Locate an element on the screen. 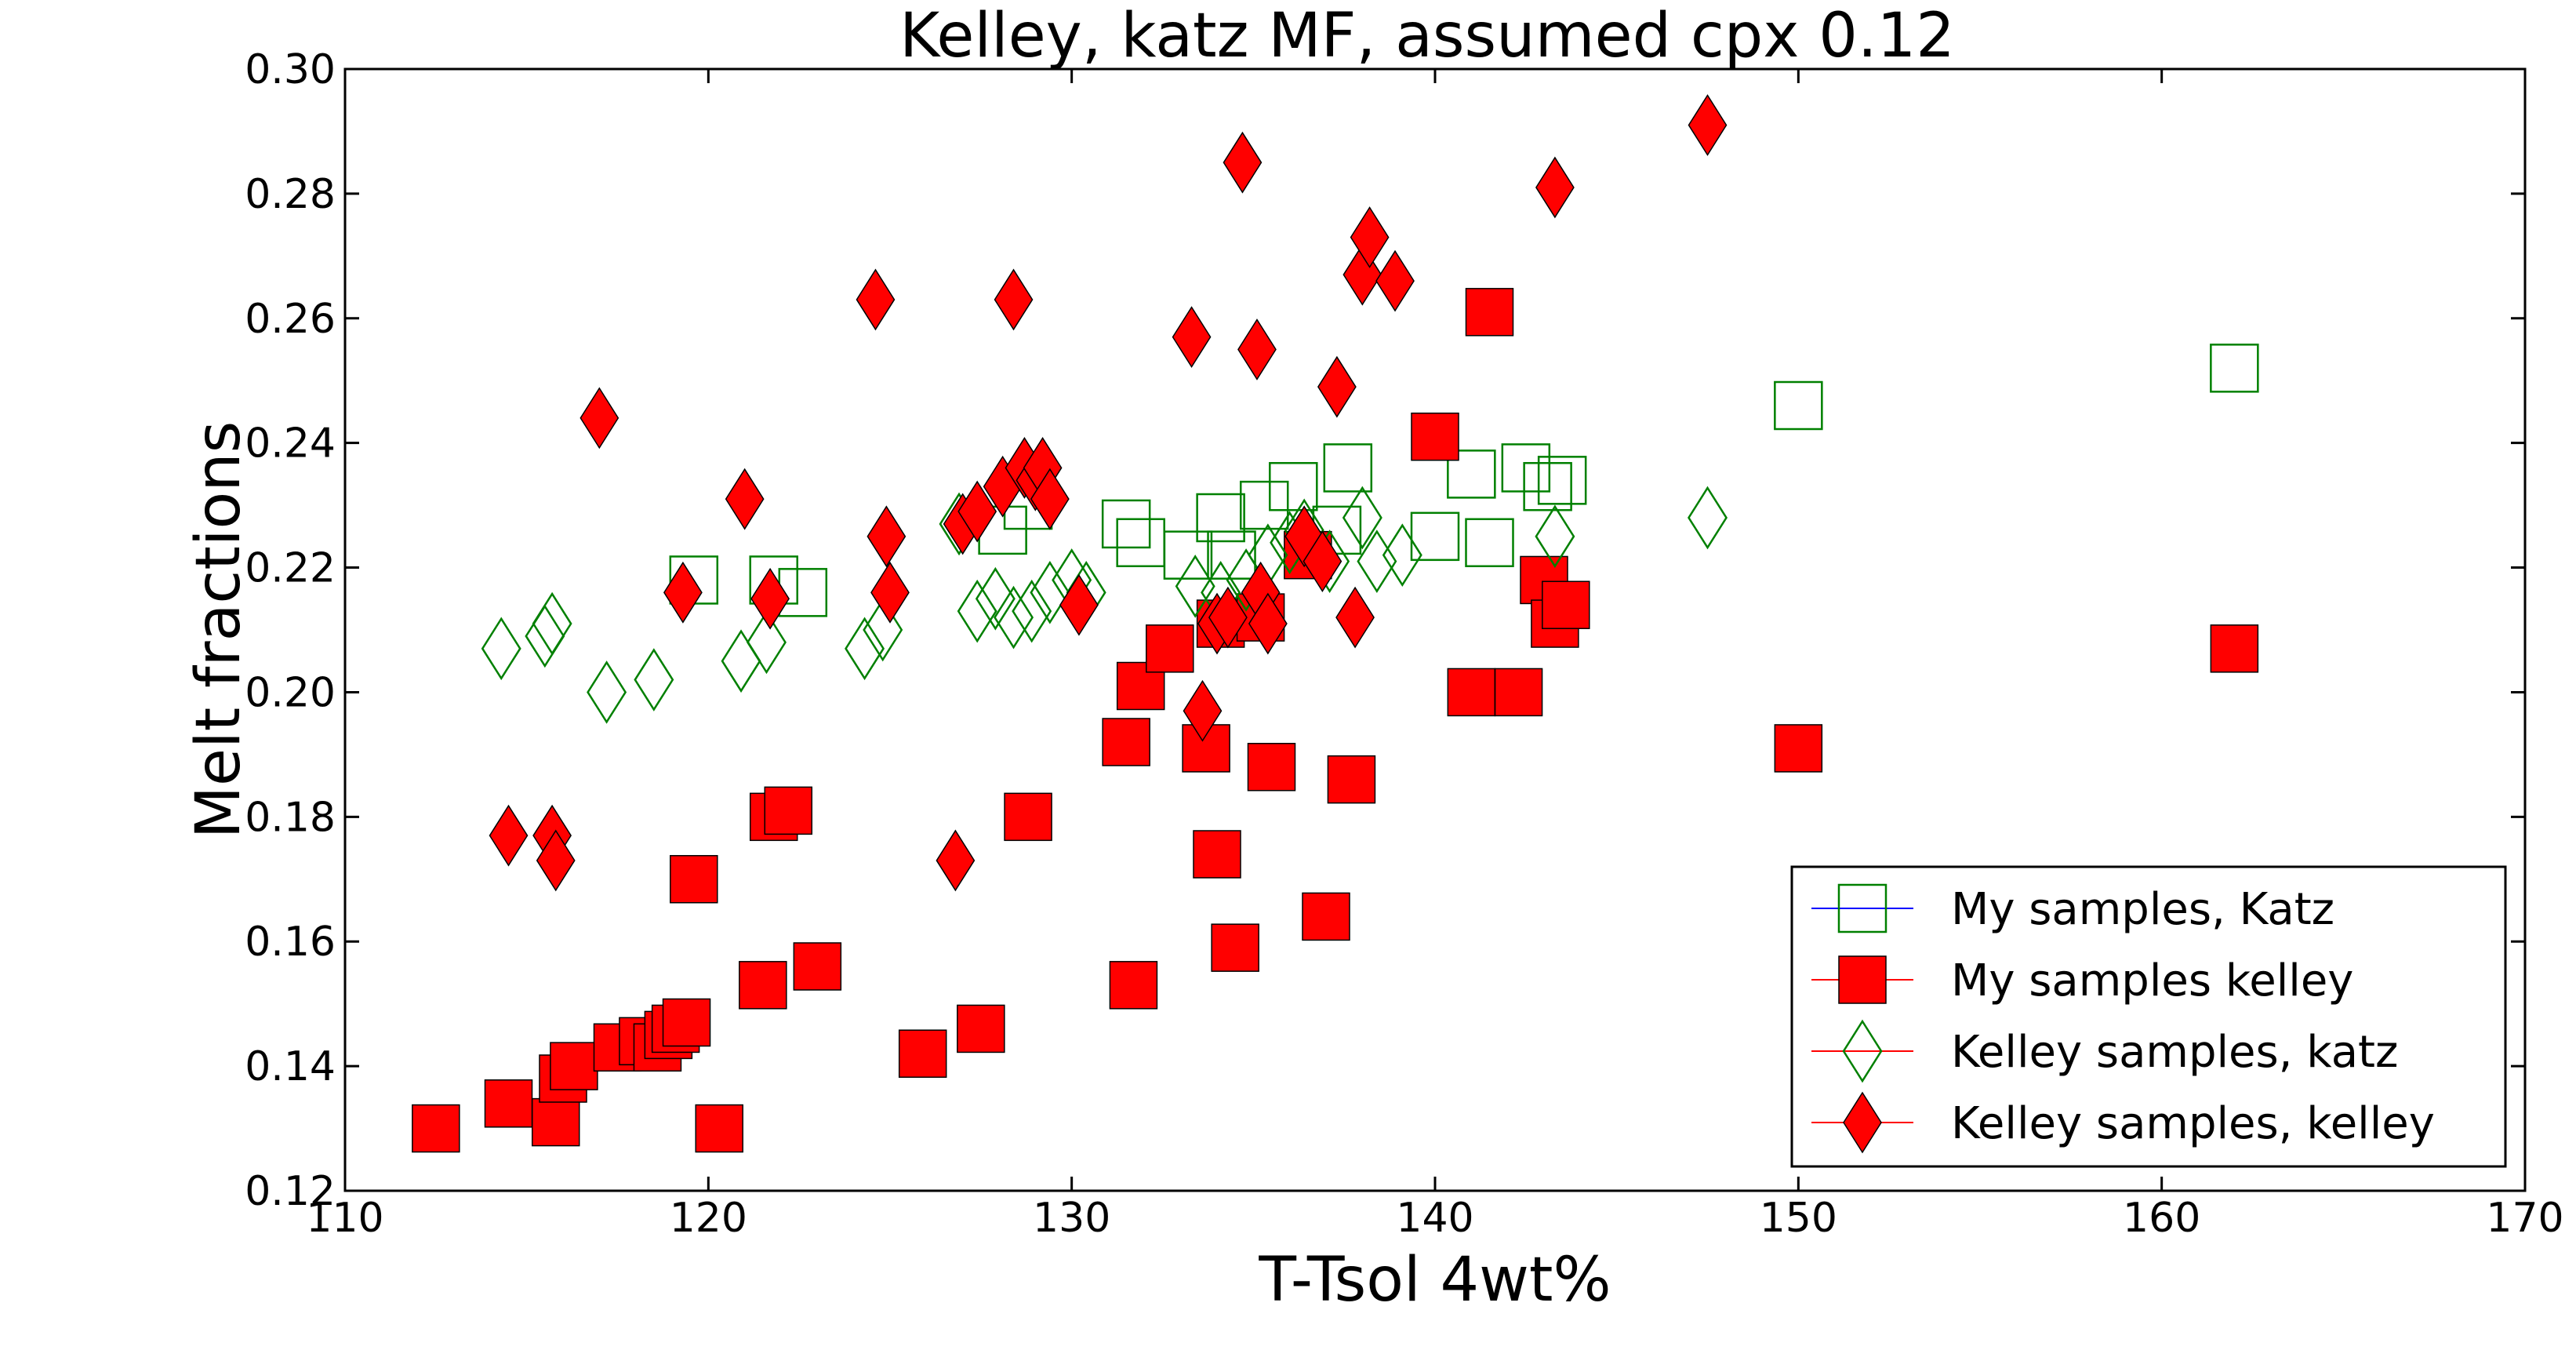 Image resolution: width=2576 pixels, height=1350 pixels. x-tick-label: 130 is located at coordinates (1071, 1219).